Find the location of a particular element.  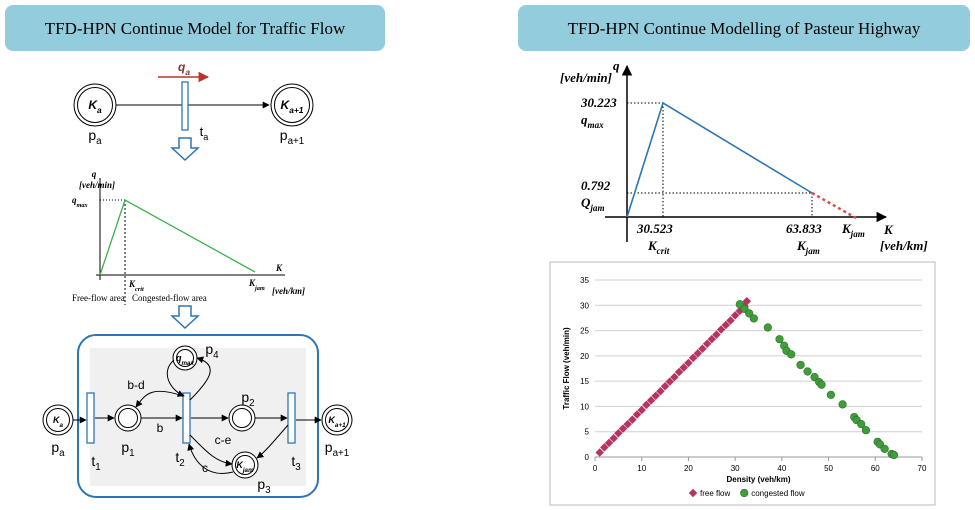

x-tick-label: 10 is located at coordinates (641, 468).